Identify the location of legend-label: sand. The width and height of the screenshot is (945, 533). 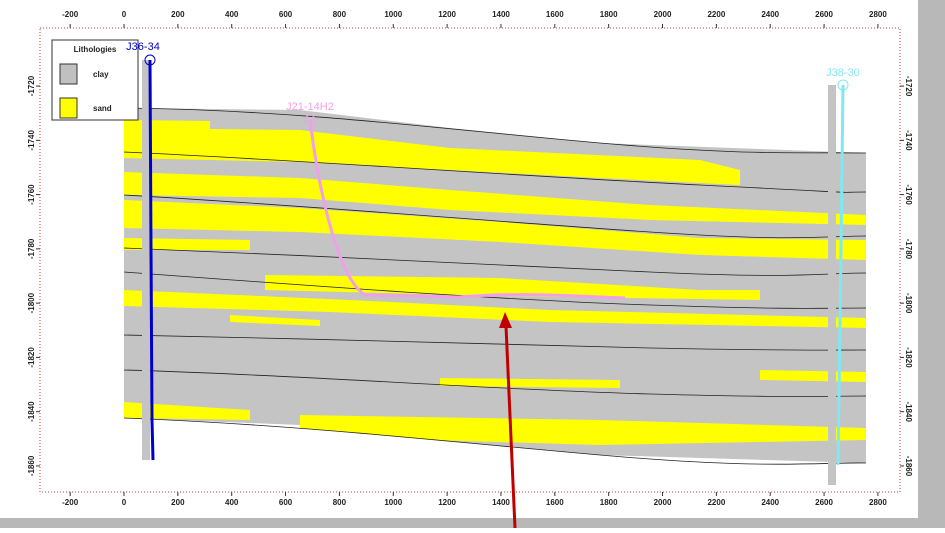
(102, 108).